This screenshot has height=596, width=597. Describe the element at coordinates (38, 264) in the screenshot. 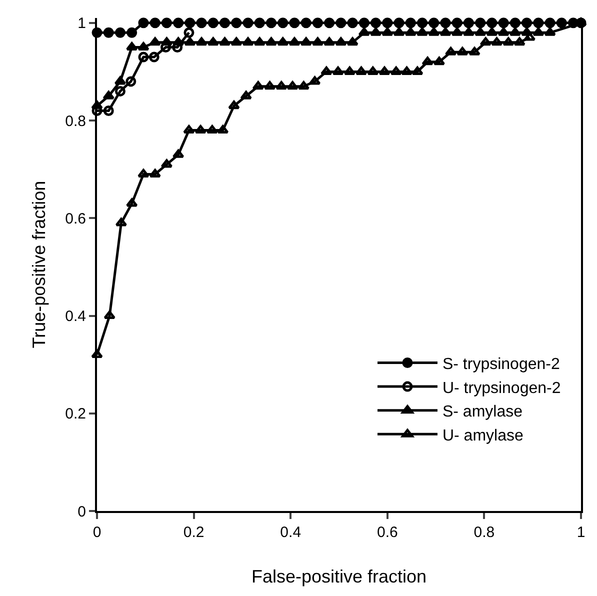

I see `y-axis-title: True-positive fraction` at that location.